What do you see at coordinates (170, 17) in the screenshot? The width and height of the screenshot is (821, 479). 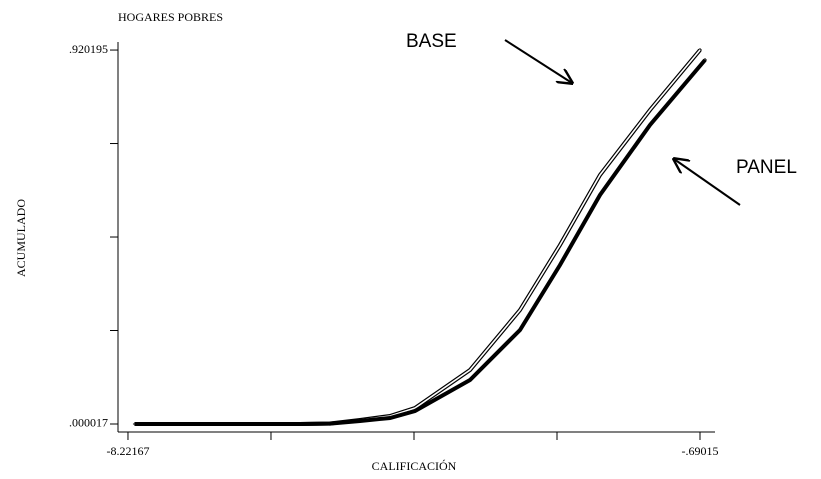 I see `chart-title: HOGARES POBRES` at bounding box center [170, 17].